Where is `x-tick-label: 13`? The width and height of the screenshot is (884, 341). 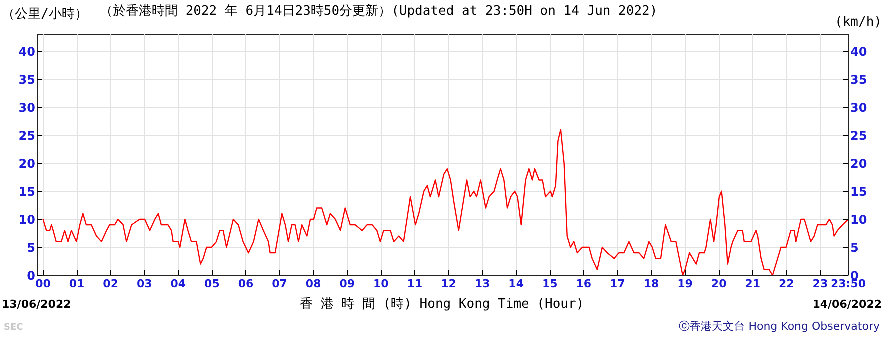
x-tick-label: 13 is located at coordinates (482, 284).